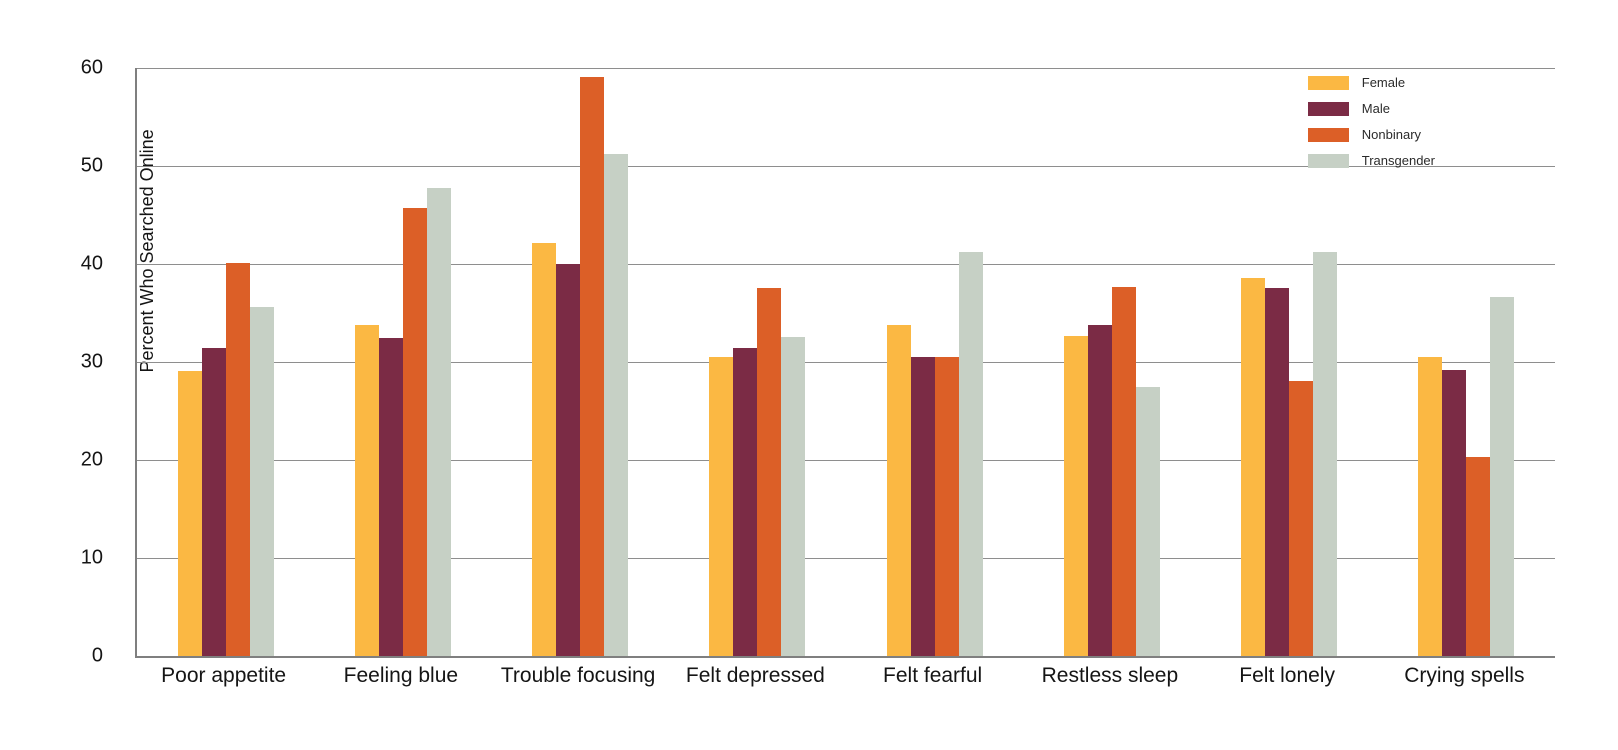  What do you see at coordinates (755, 675) in the screenshot?
I see `x-label-felt-depressed: Felt depressed` at bounding box center [755, 675].